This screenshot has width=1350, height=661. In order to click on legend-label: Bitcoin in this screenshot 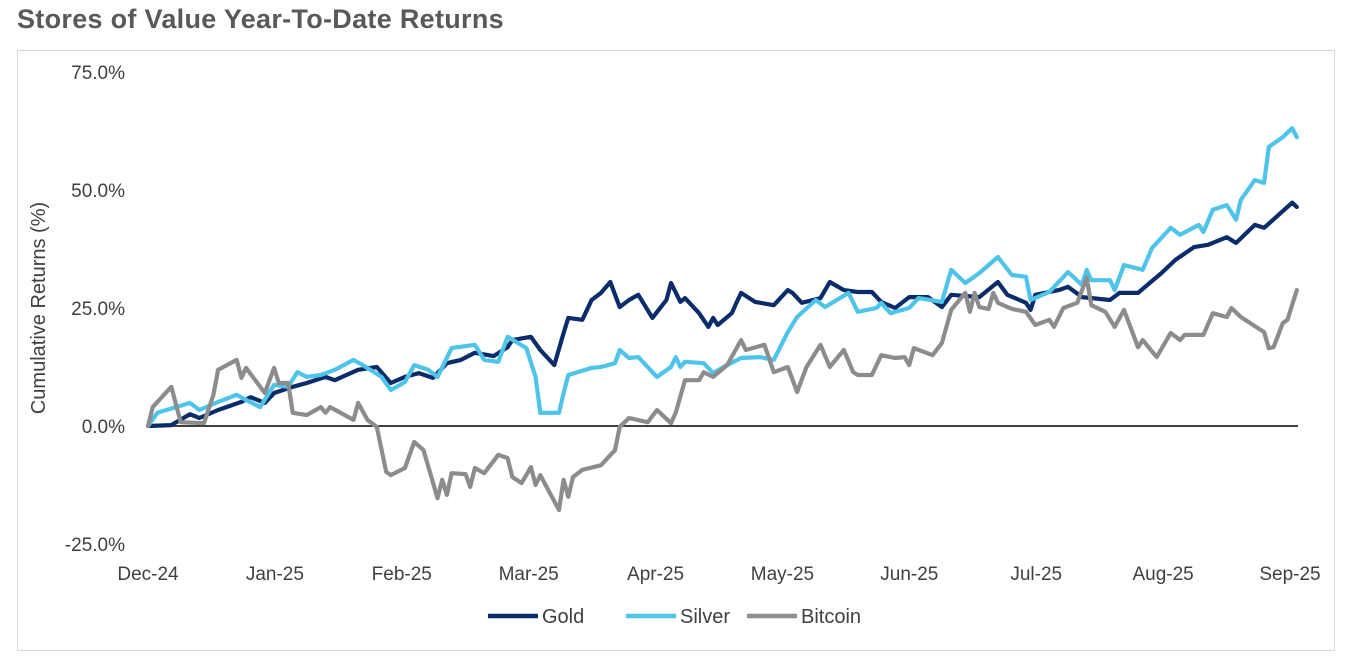, I will do `click(831, 617)`.